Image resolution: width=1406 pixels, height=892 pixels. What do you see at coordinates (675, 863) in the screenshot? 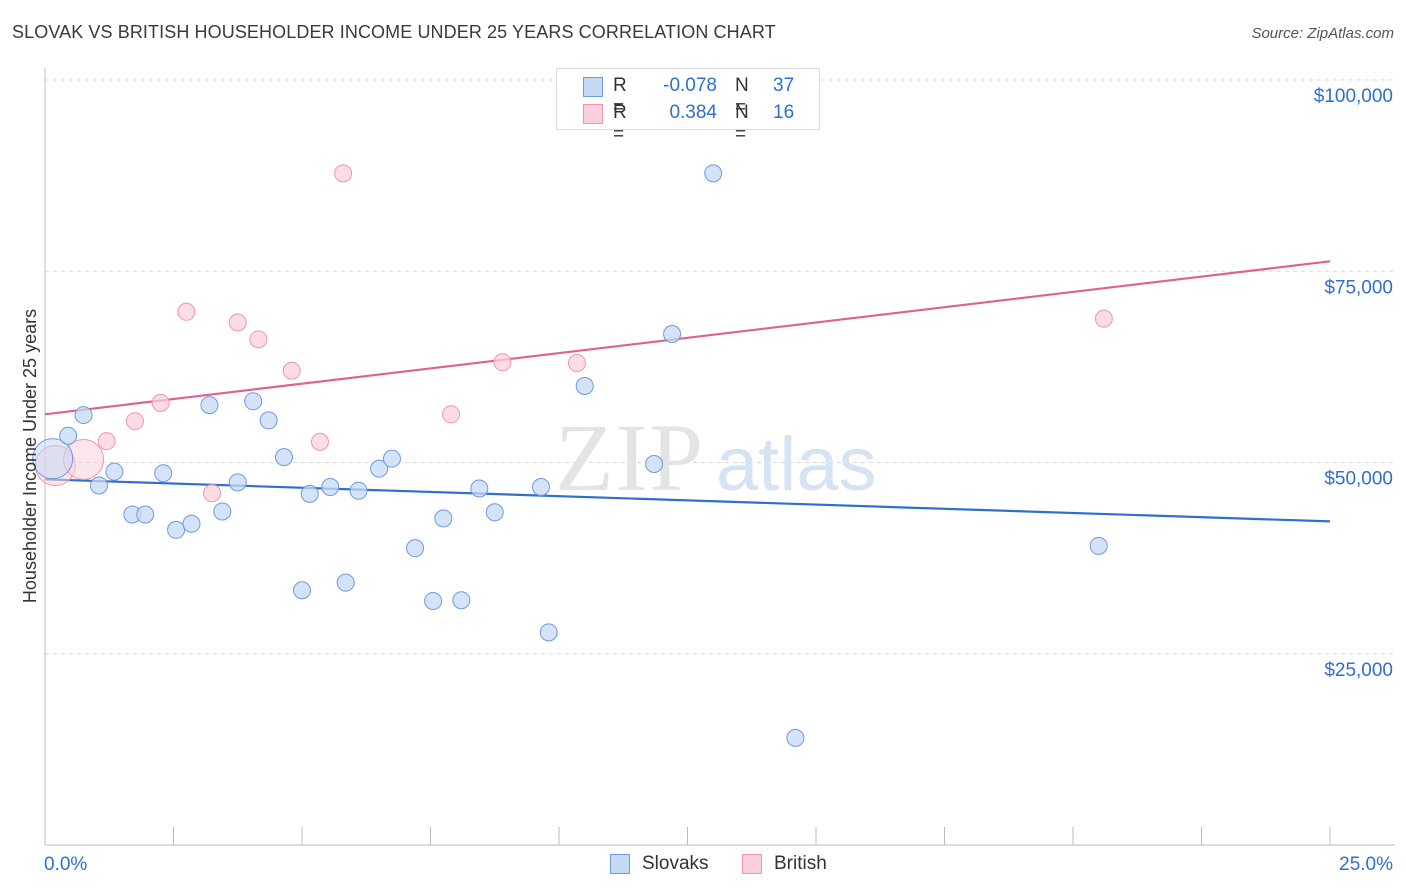
I see `legend-label: Slovaks` at bounding box center [675, 863].